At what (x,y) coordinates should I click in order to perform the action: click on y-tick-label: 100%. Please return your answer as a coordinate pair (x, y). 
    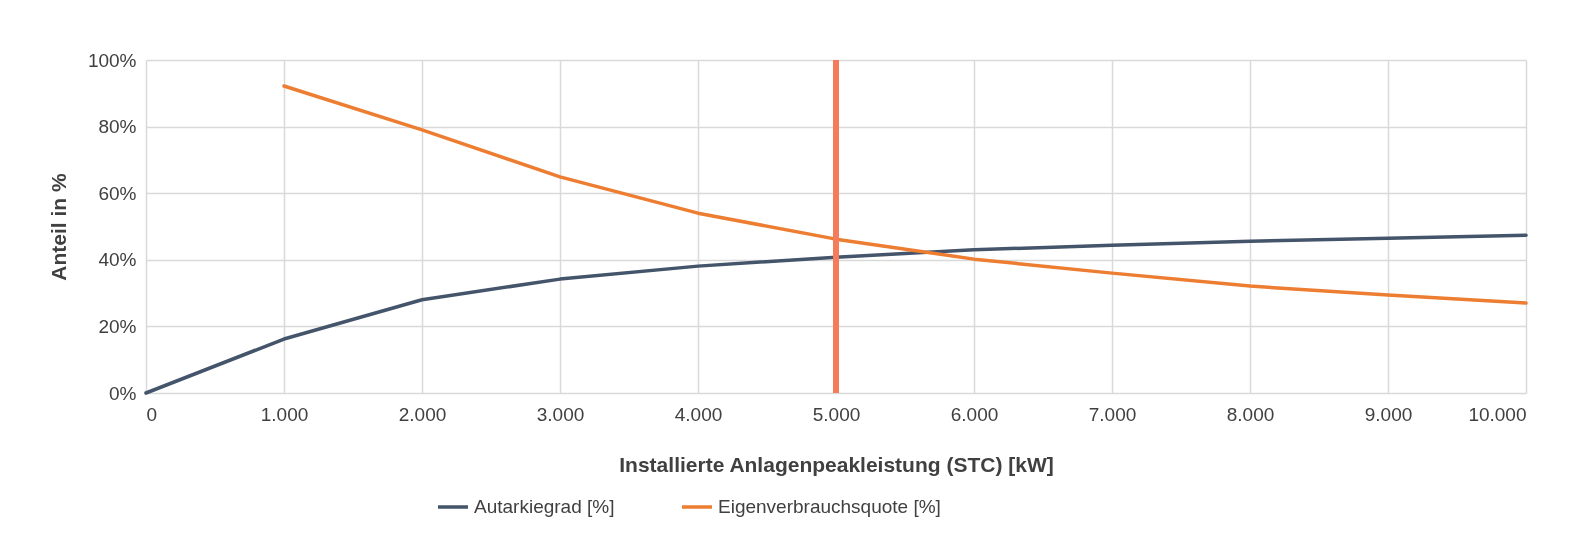
    Looking at the image, I should click on (112, 60).